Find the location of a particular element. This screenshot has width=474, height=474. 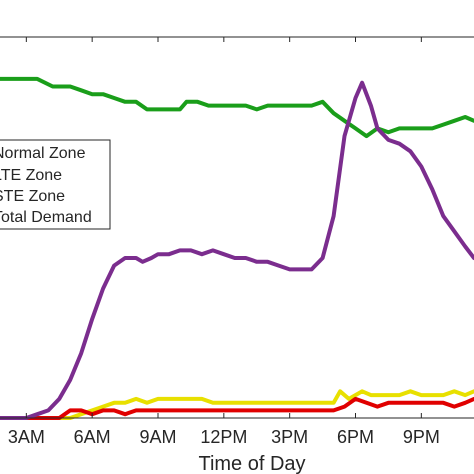

x-axis-label: Time of Day is located at coordinates (251, 463).